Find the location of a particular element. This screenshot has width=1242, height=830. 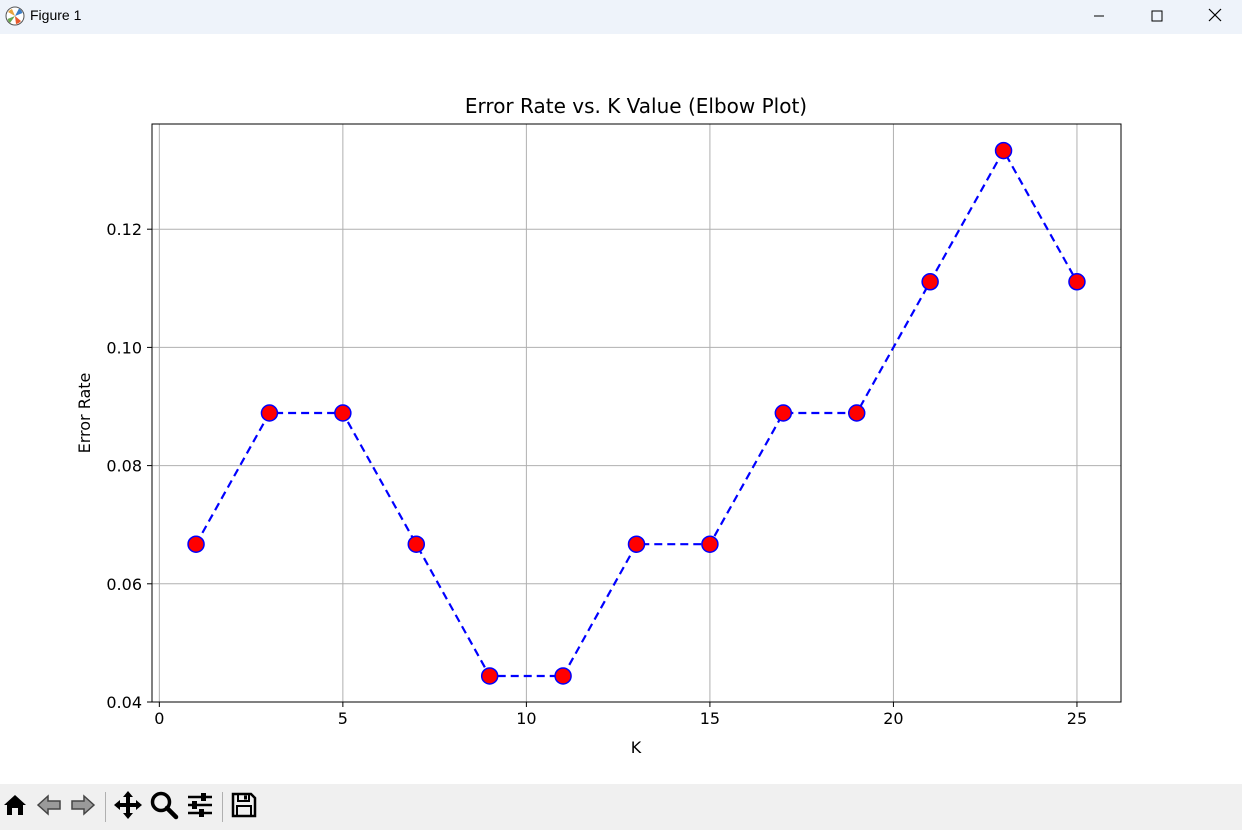

title-bar: Figure 1 is located at coordinates (621, 17).